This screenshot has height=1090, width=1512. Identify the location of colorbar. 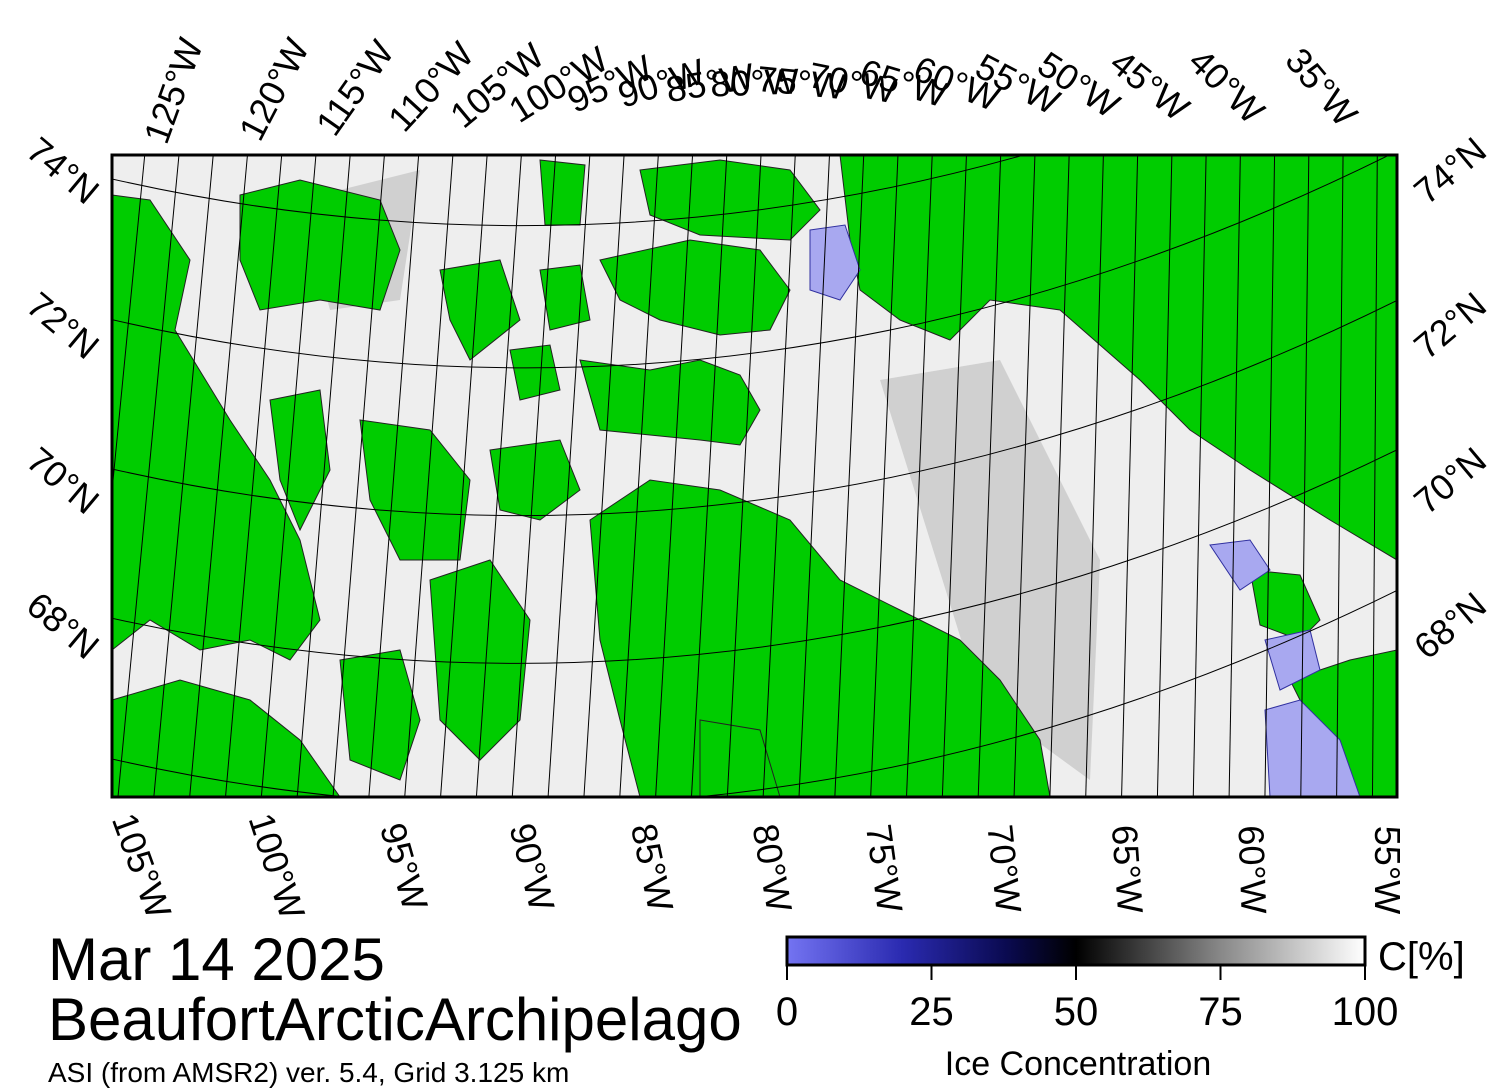
(1076, 951).